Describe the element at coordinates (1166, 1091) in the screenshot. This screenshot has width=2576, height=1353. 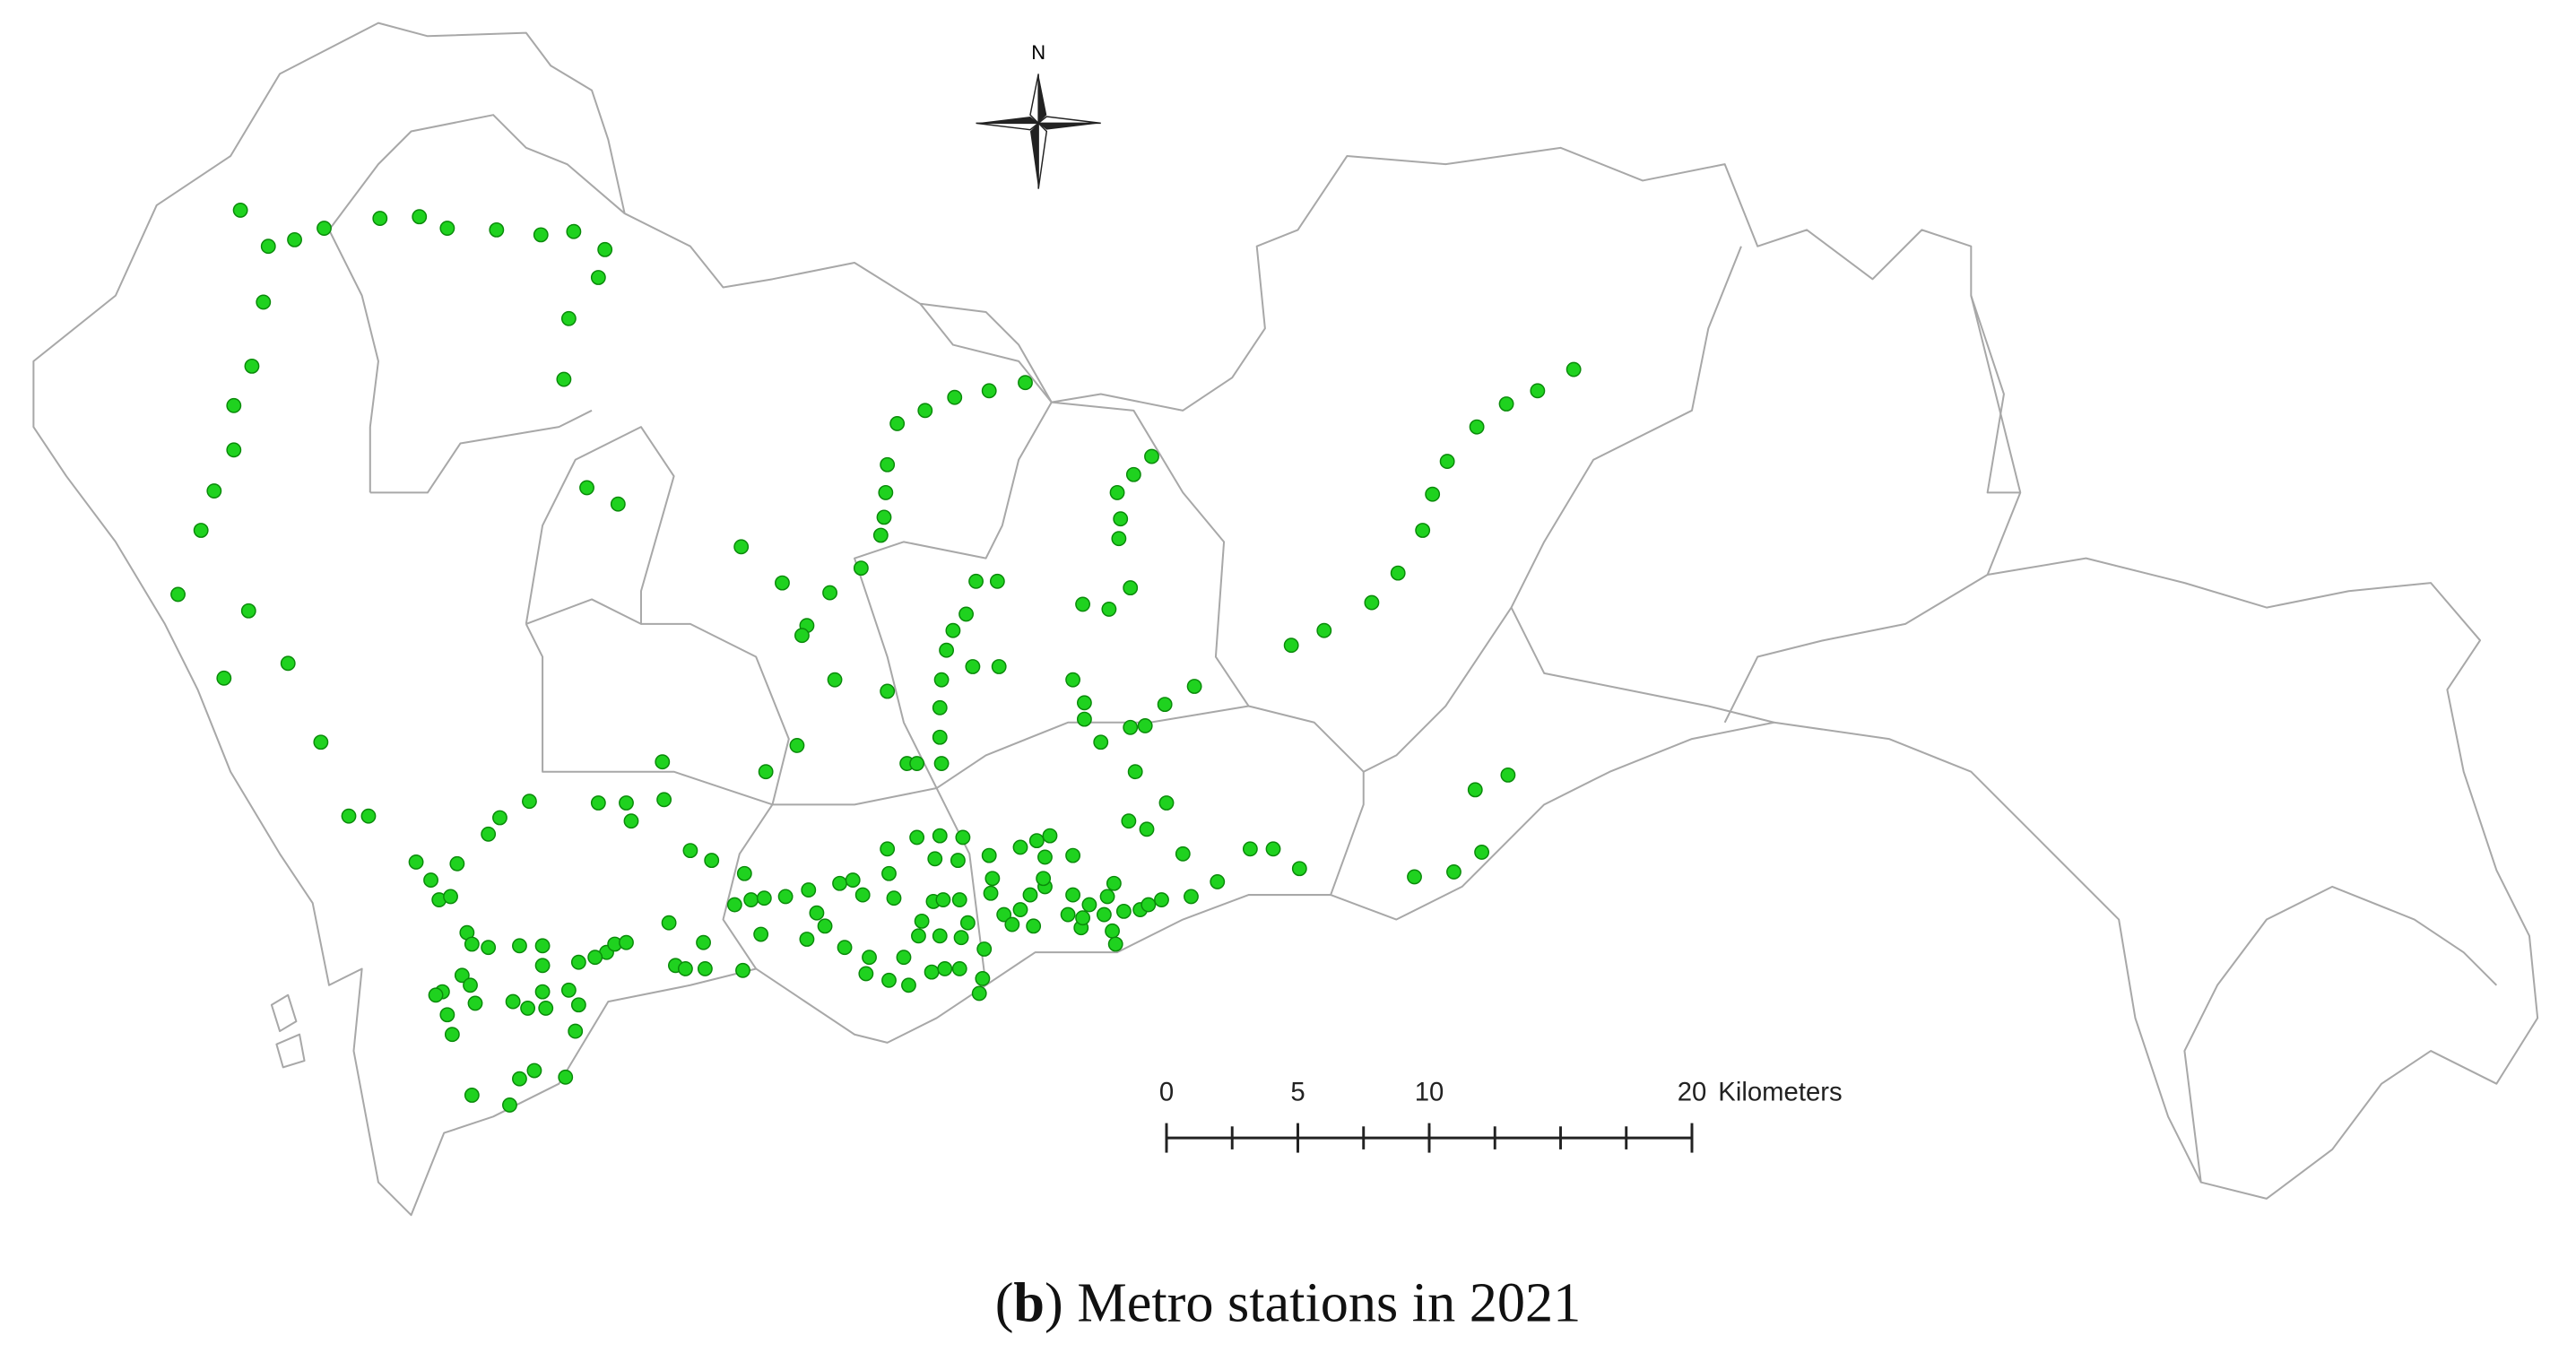
I see `scale-tick-label: 0` at that location.